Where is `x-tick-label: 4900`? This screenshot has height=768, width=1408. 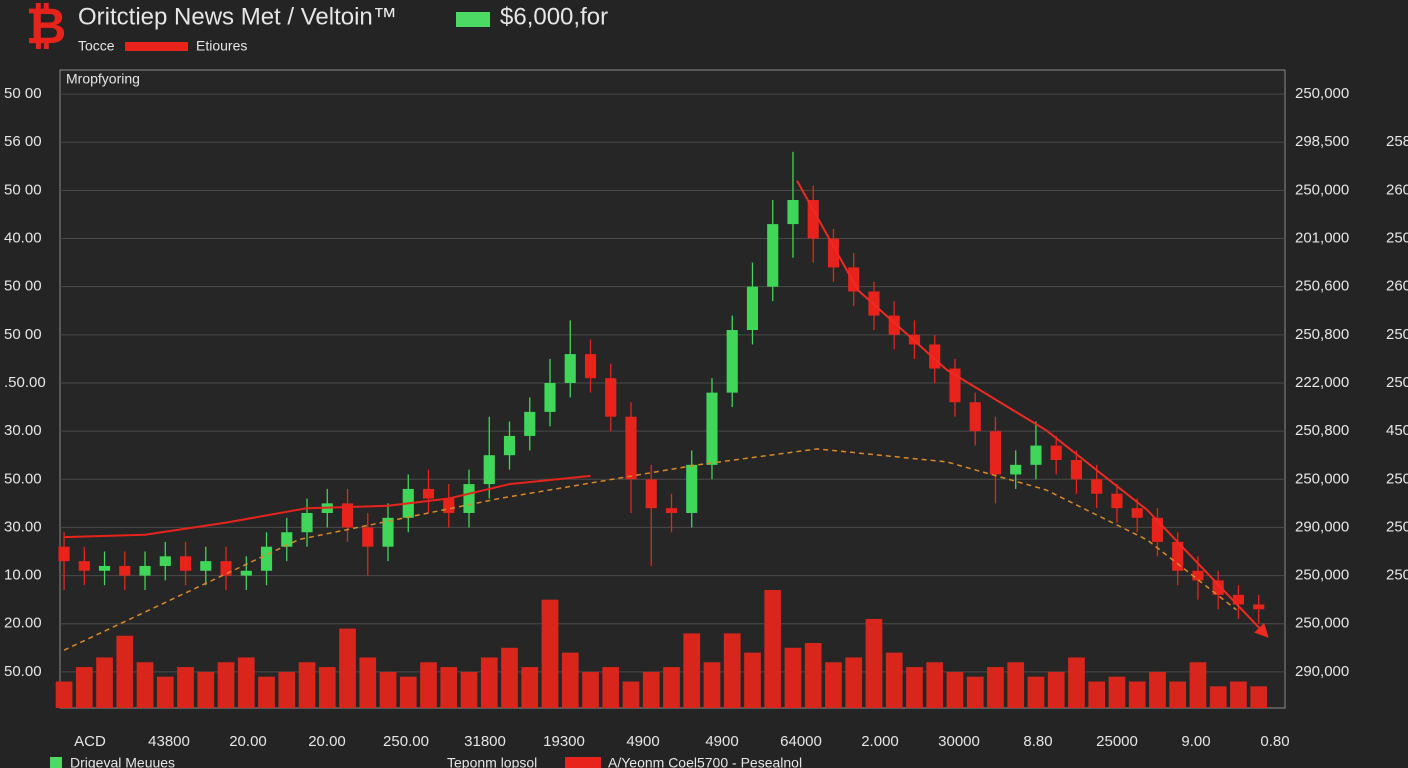
x-tick-label: 4900 is located at coordinates (642, 741).